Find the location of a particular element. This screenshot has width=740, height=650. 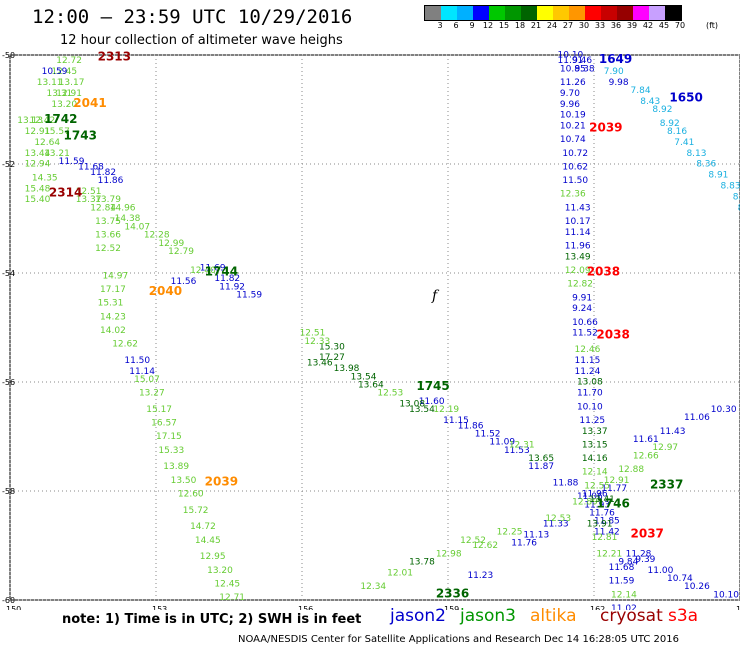

swh-value-cryosat: 14.23 is located at coordinates (113, 317).